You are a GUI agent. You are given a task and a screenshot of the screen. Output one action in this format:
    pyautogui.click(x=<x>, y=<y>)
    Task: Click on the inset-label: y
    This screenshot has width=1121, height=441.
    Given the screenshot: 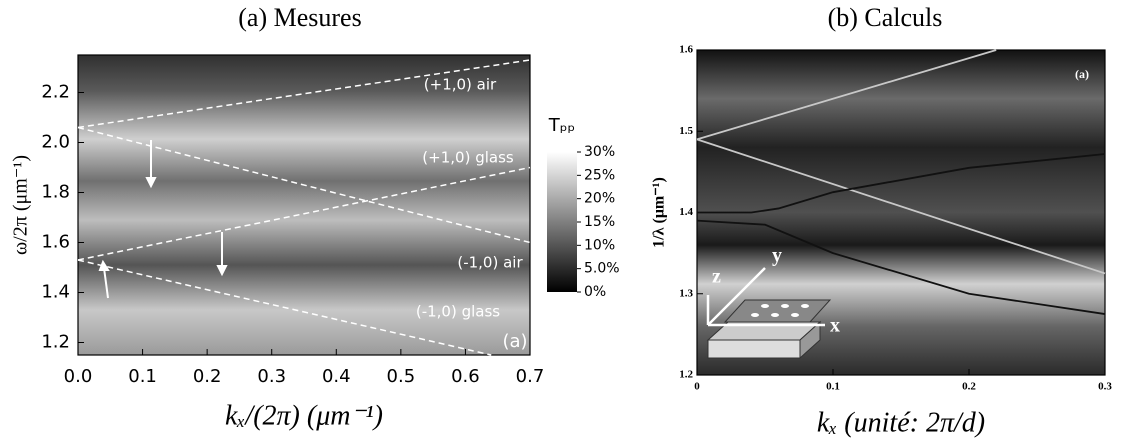 What is the action you would take?
    pyautogui.click(x=777, y=256)
    